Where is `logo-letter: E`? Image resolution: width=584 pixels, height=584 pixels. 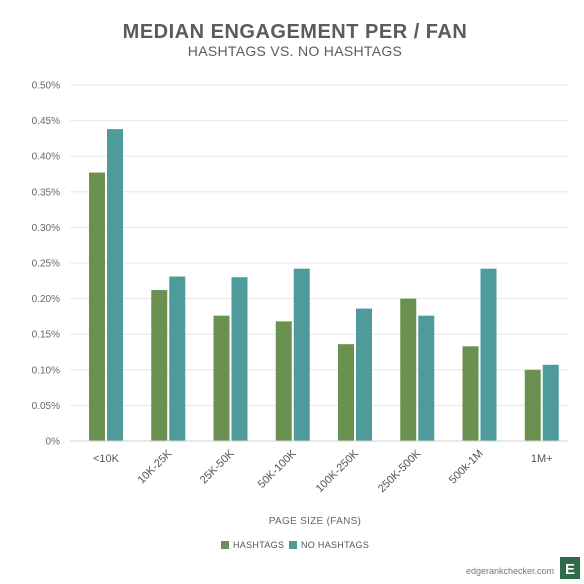
logo-letter: E is located at coordinates (570, 569).